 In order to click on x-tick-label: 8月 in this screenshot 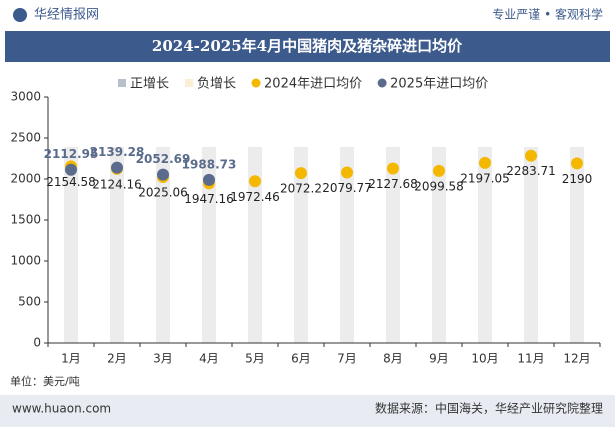, I will do `click(393, 359)`.